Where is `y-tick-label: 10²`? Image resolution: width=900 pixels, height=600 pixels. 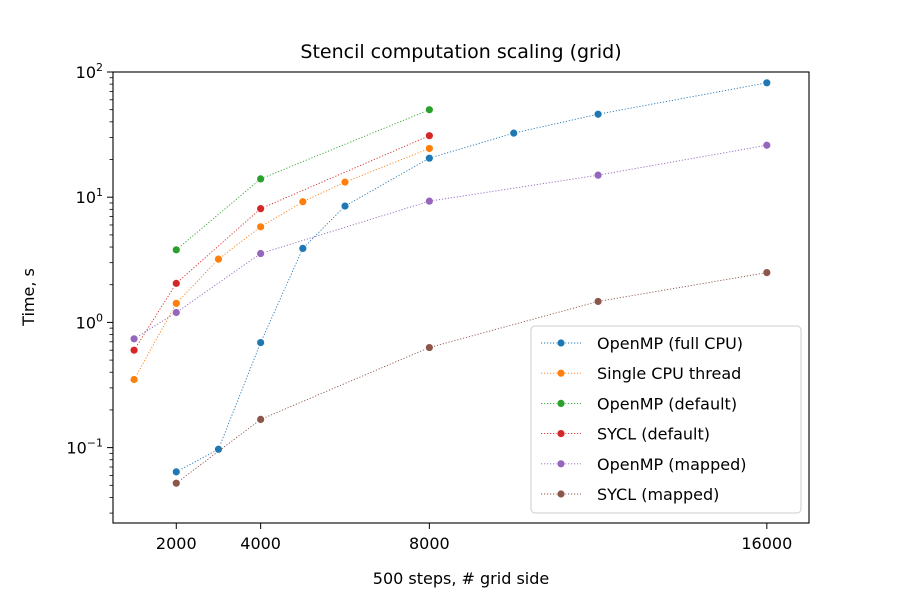
y-tick-label: 10² is located at coordinates (89, 71).